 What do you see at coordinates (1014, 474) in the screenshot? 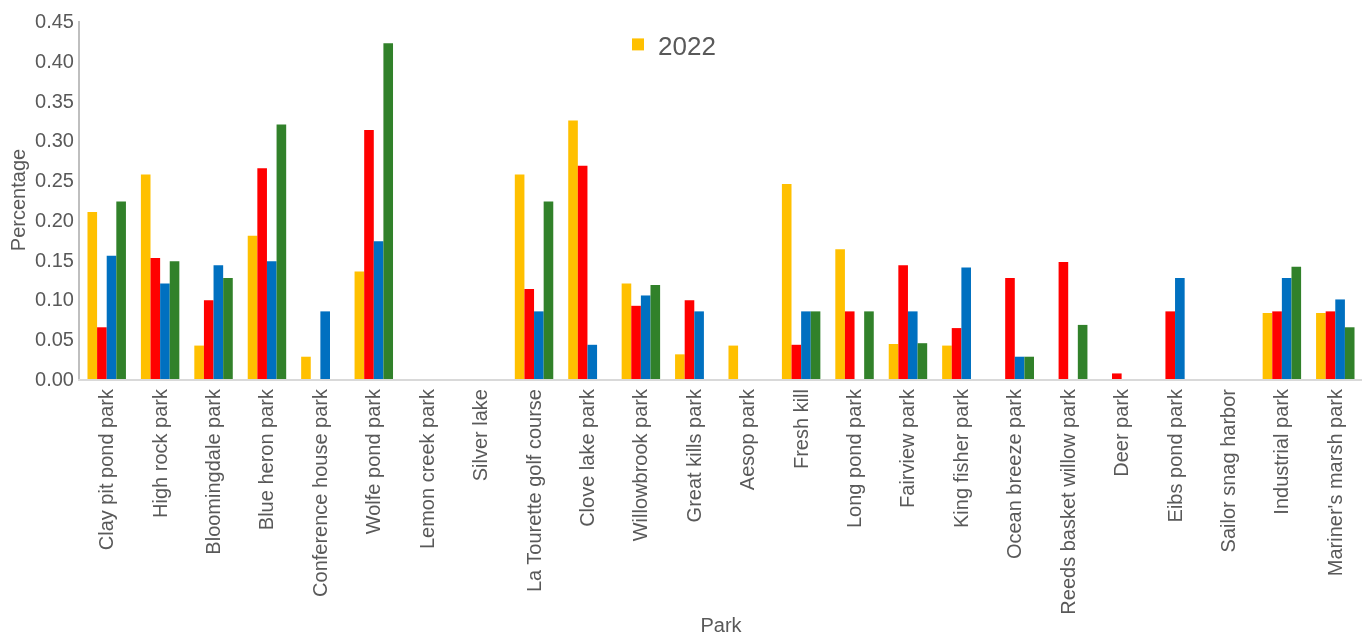
I see `x-tick-label: Ocean breeze park` at bounding box center [1014, 474].